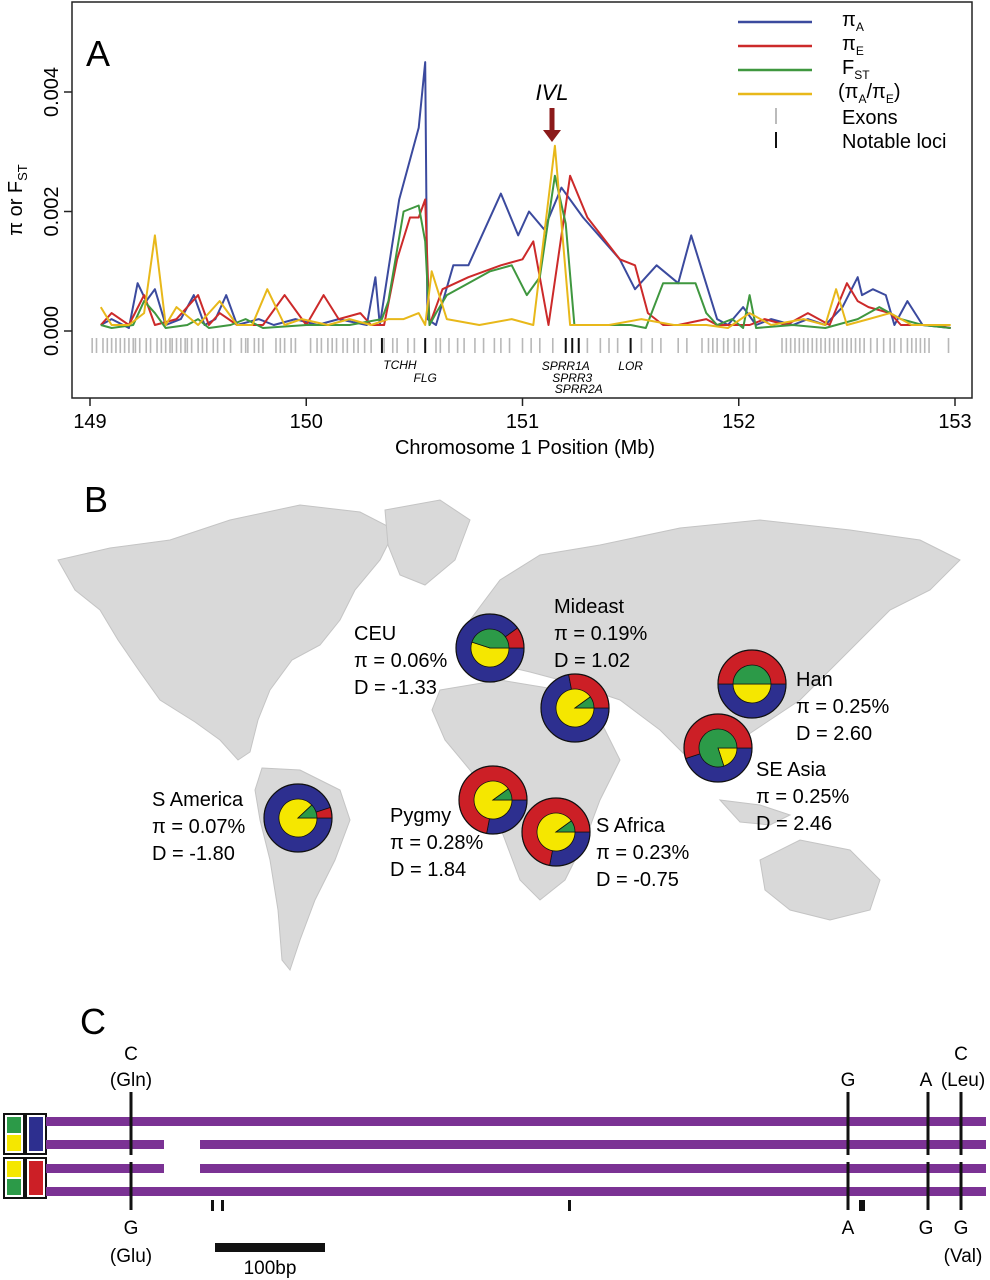  Describe the element at coordinates (637, 880) in the screenshot. I see `s-africa-d: D = -0.75` at that location.